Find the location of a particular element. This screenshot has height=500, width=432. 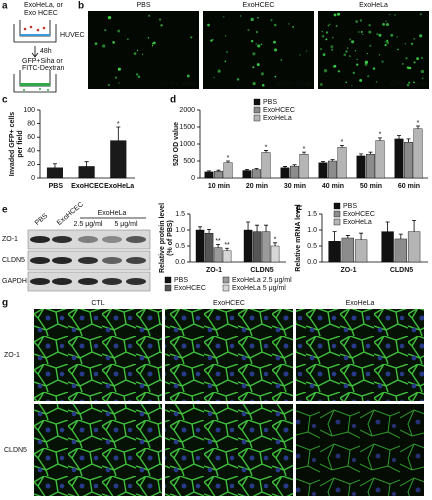

x-tick-label: 30 min is located at coordinates (295, 186).